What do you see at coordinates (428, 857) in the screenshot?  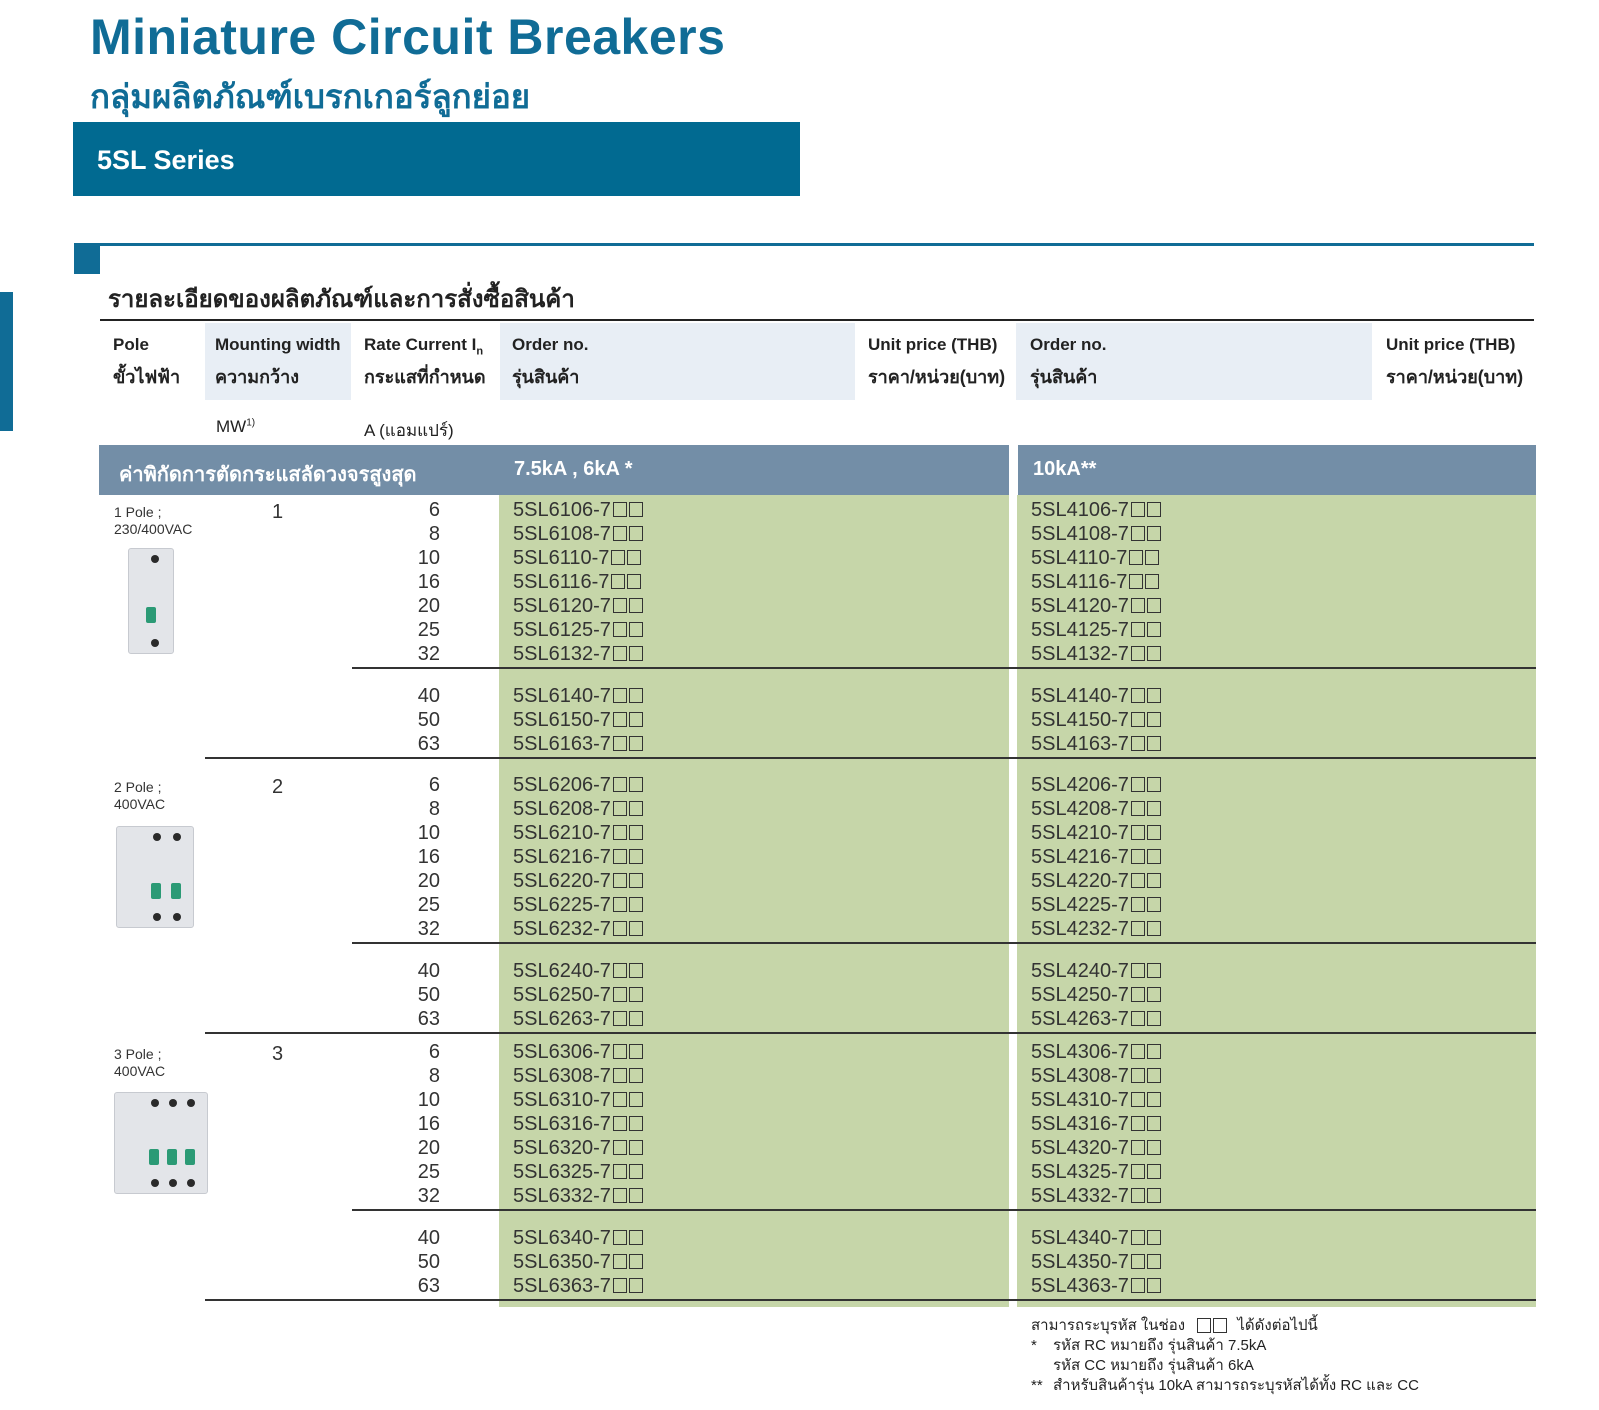 I see `rated-current-value: 16` at bounding box center [428, 857].